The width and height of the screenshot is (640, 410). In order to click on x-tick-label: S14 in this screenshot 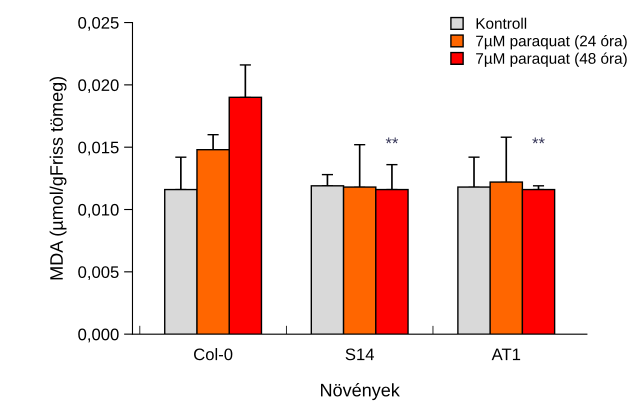, I will do `click(360, 354)`.